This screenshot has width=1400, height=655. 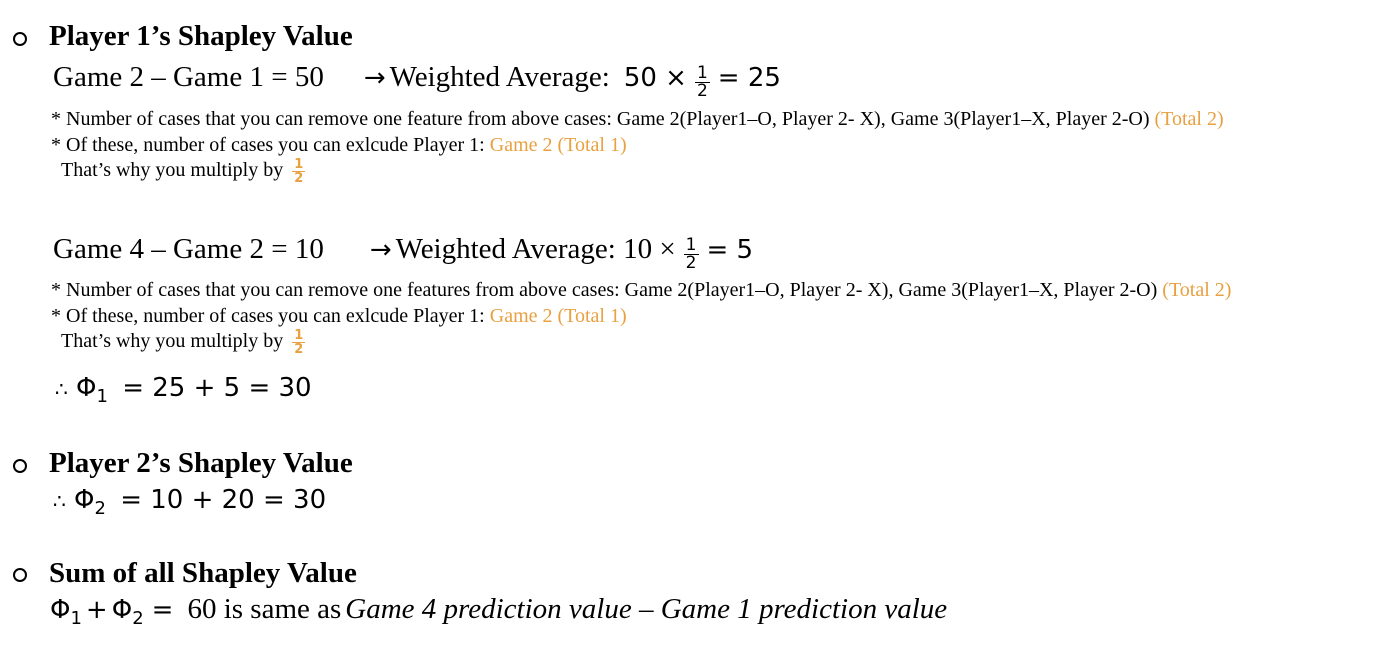 What do you see at coordinates (96, 610) in the screenshot?
I see `plus-sign: +` at bounding box center [96, 610].